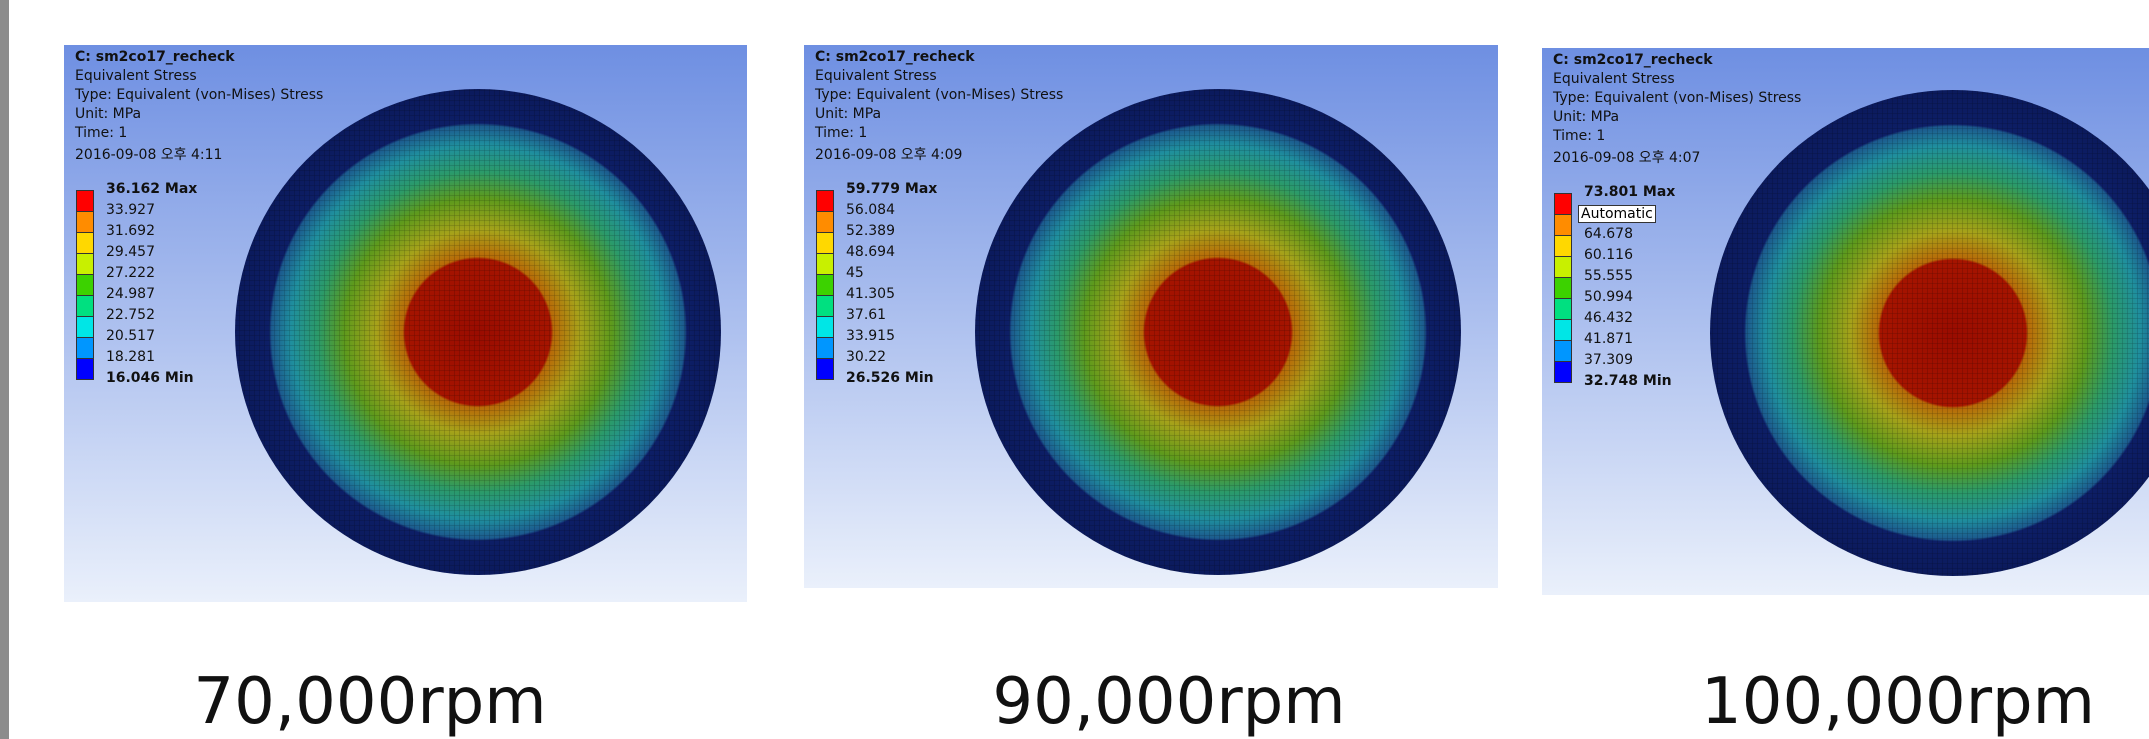 This screenshot has height=739, width=2149. Describe the element at coordinates (1169, 702) in the screenshot. I see `rpm-caption: 90,000rpm` at that location.